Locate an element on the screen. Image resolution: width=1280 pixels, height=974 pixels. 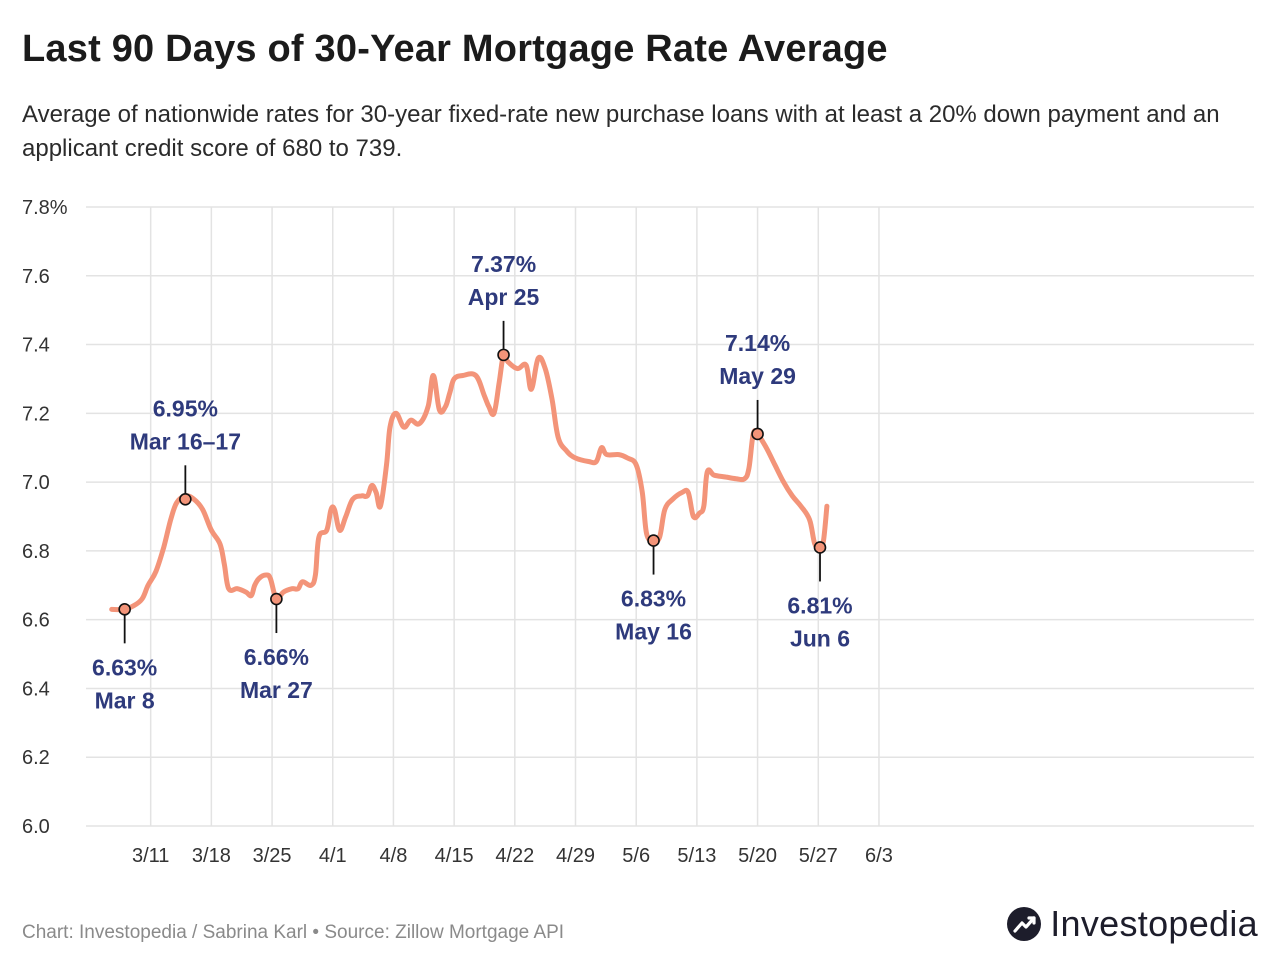
x-tick-label: 5/20 is located at coordinates (757, 856).